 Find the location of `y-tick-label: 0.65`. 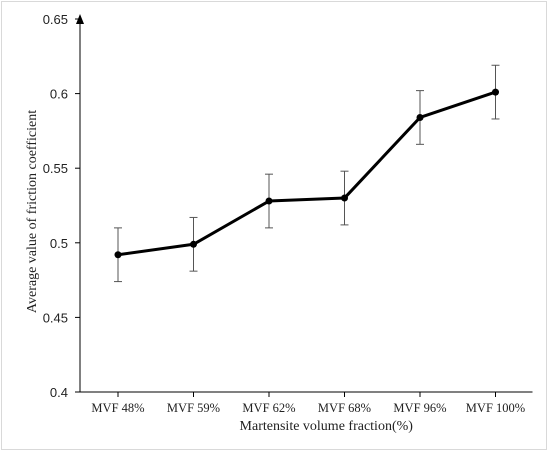

y-tick-label: 0.65 is located at coordinates (55, 19).